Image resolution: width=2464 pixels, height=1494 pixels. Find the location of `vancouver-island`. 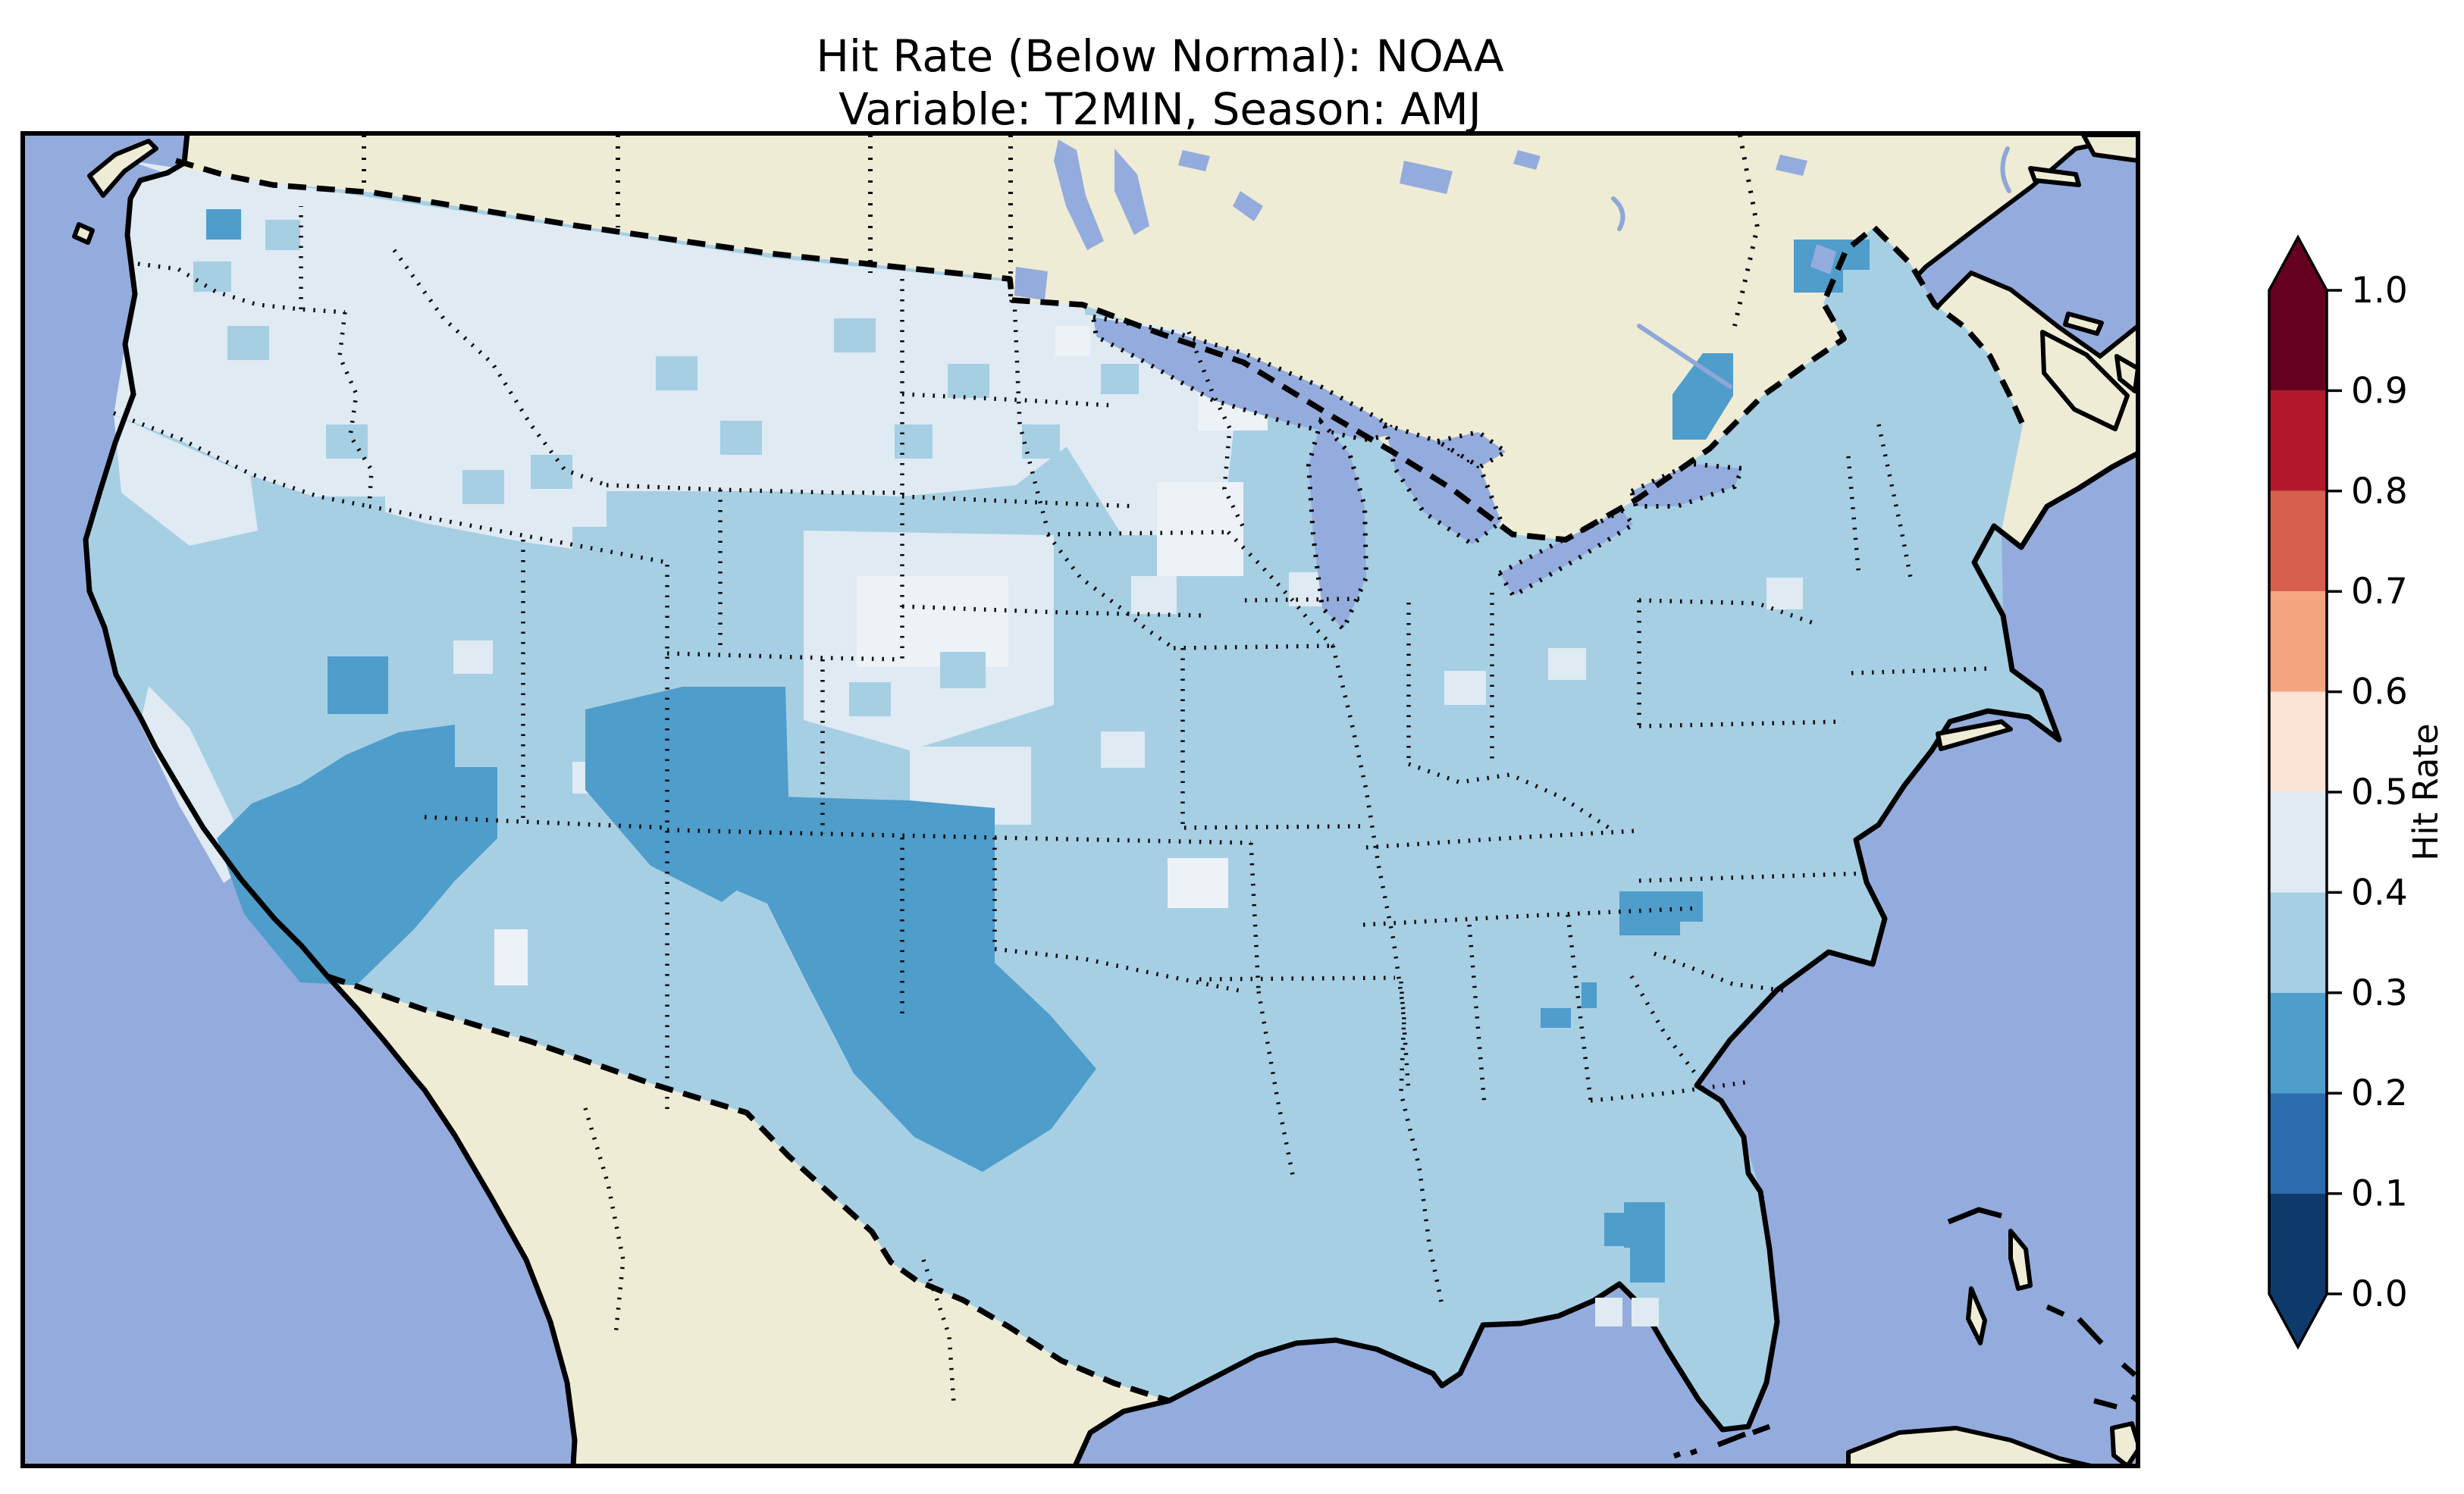

vancouver-island is located at coordinates (123, 168).